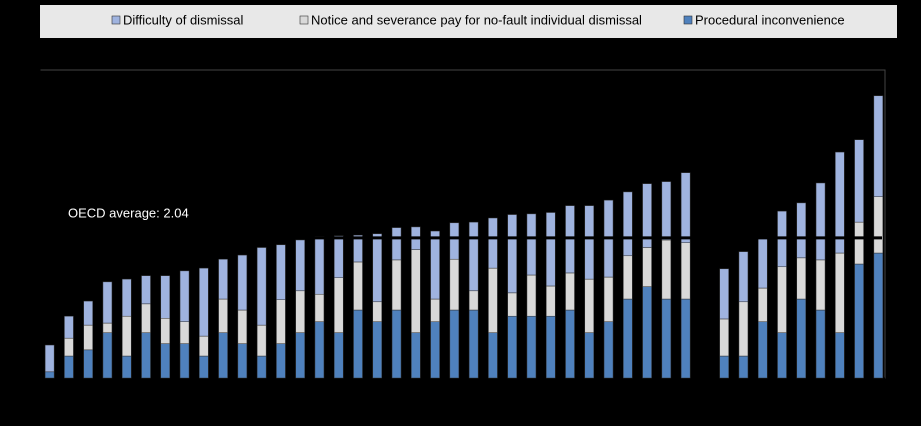 The width and height of the screenshot is (921, 426). I want to click on legend-label: Procedural inconvenience, so click(770, 19).